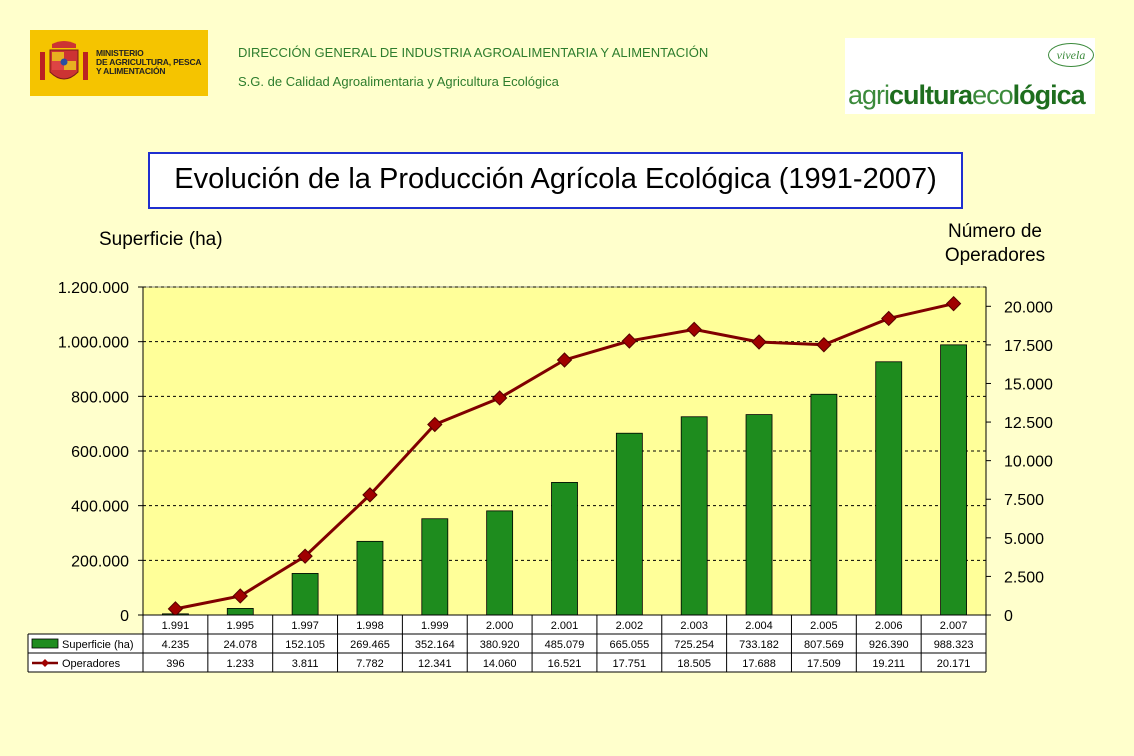 The image size is (1134, 756). I want to click on legend-key-superficie, so click(45, 643).